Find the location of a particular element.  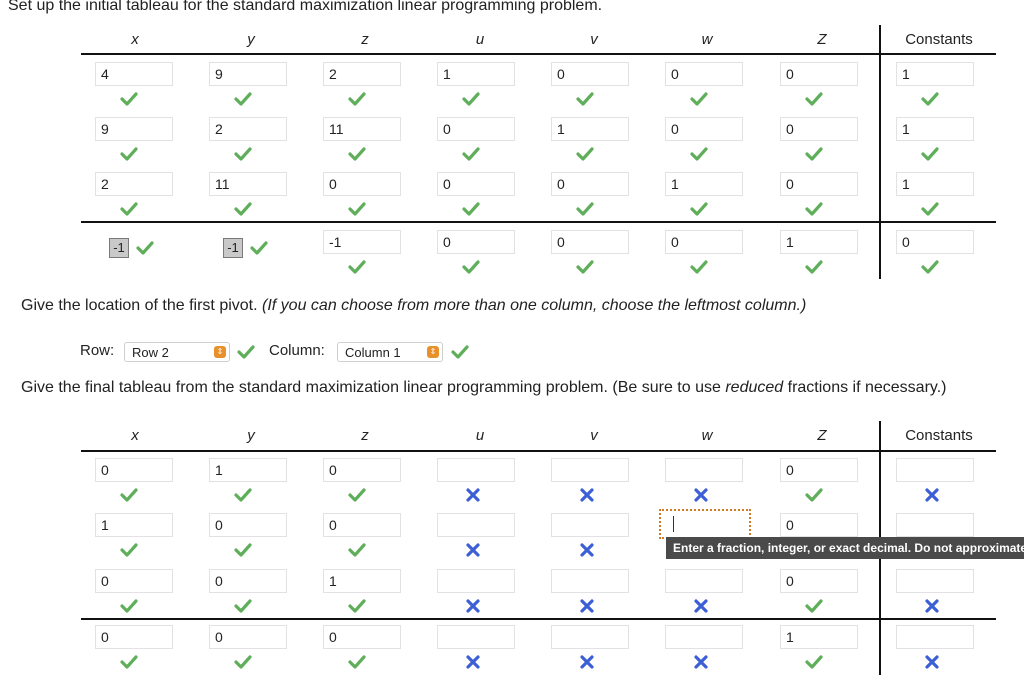

answer-input-z: 2 is located at coordinates (362, 74).